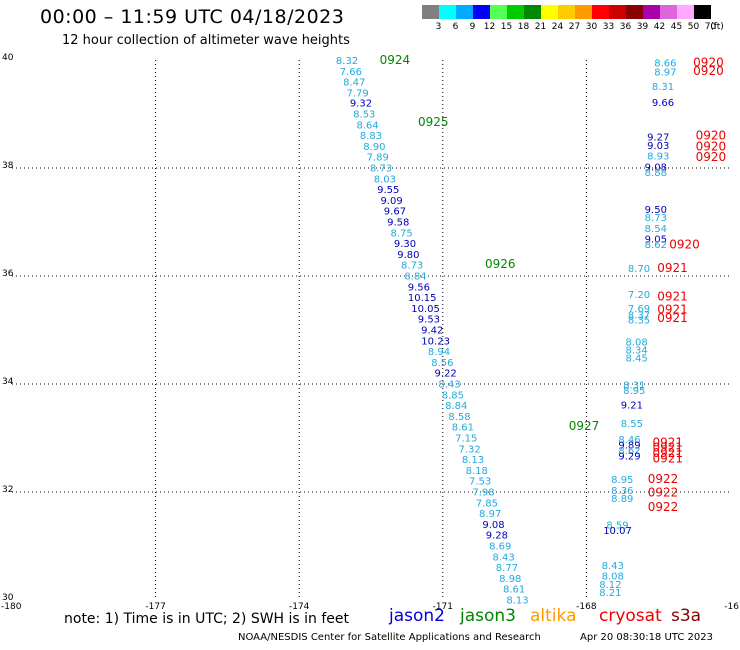 This screenshot has height=650, width=740. Describe the element at coordinates (500, 264) in the screenshot. I see `pass-time-label: 0926` at that location.